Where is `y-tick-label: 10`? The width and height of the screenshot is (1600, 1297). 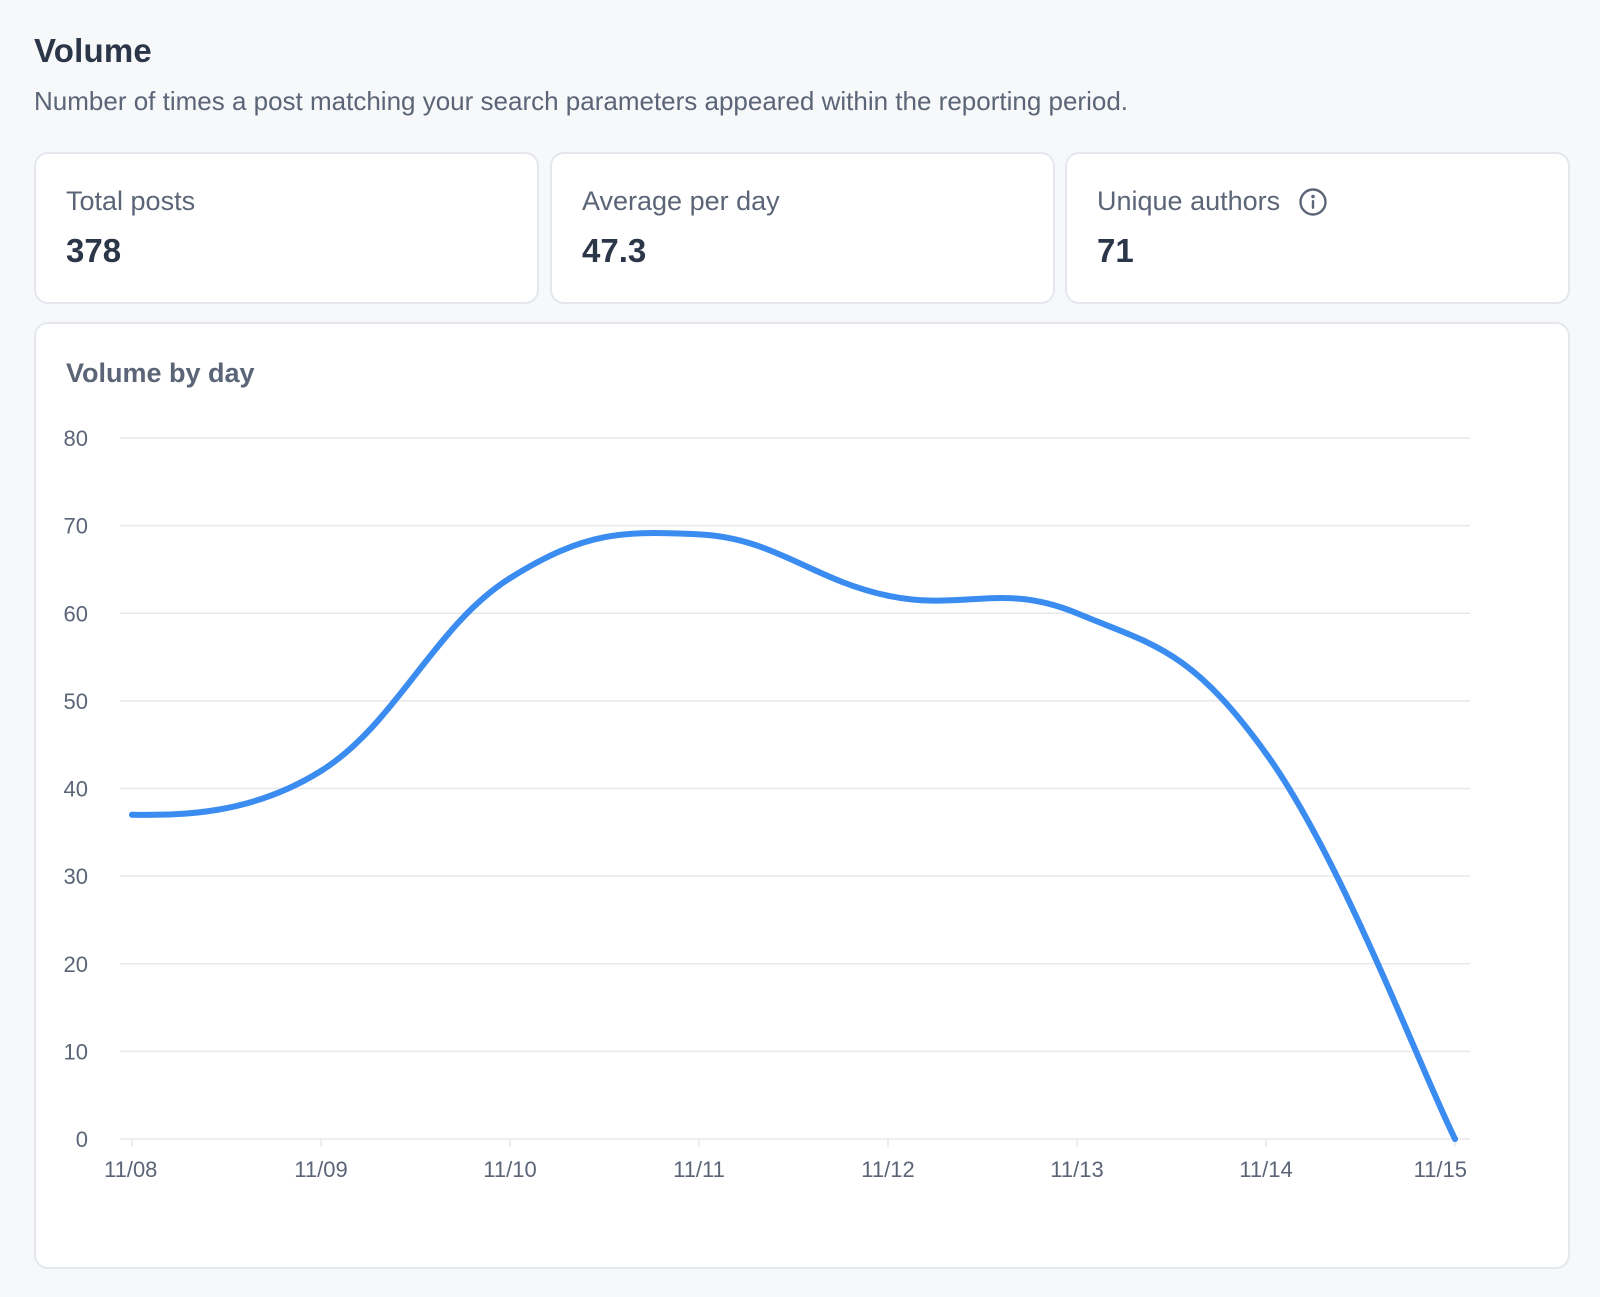 y-tick-label: 10 is located at coordinates (76, 1051).